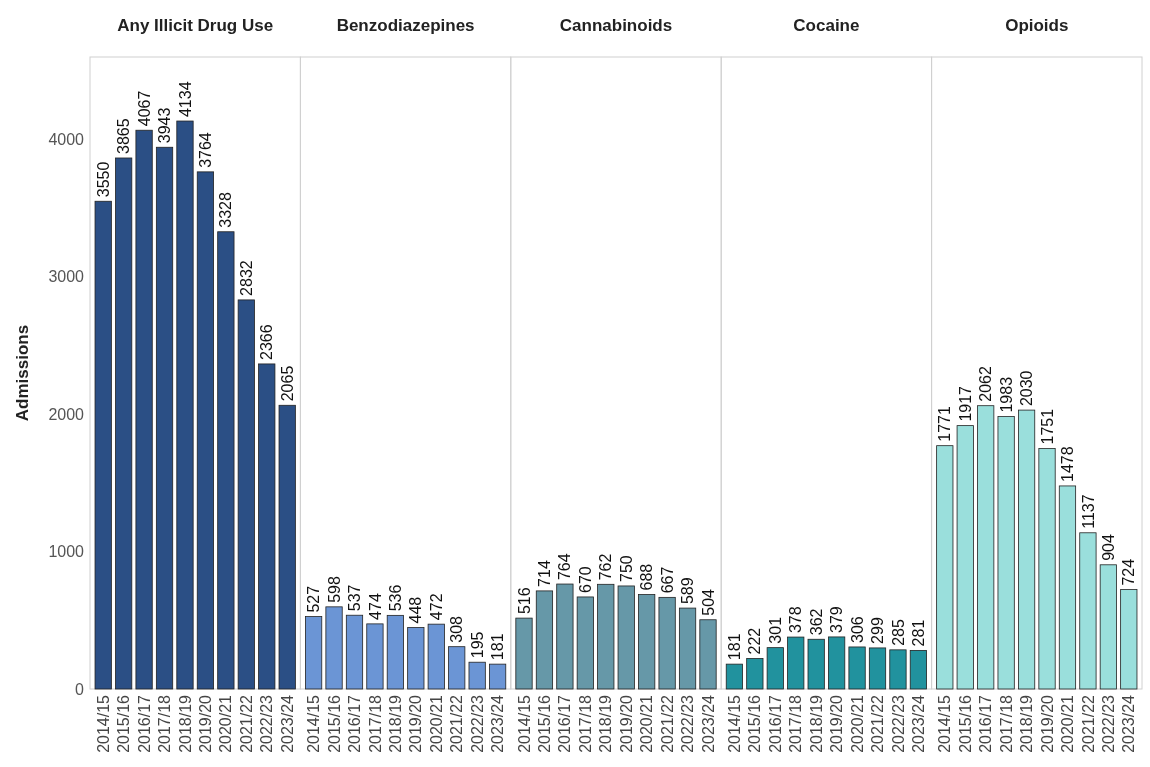 The width and height of the screenshot is (1150, 767). Describe the element at coordinates (375, 606) in the screenshot. I see `data-label: 474` at that location.